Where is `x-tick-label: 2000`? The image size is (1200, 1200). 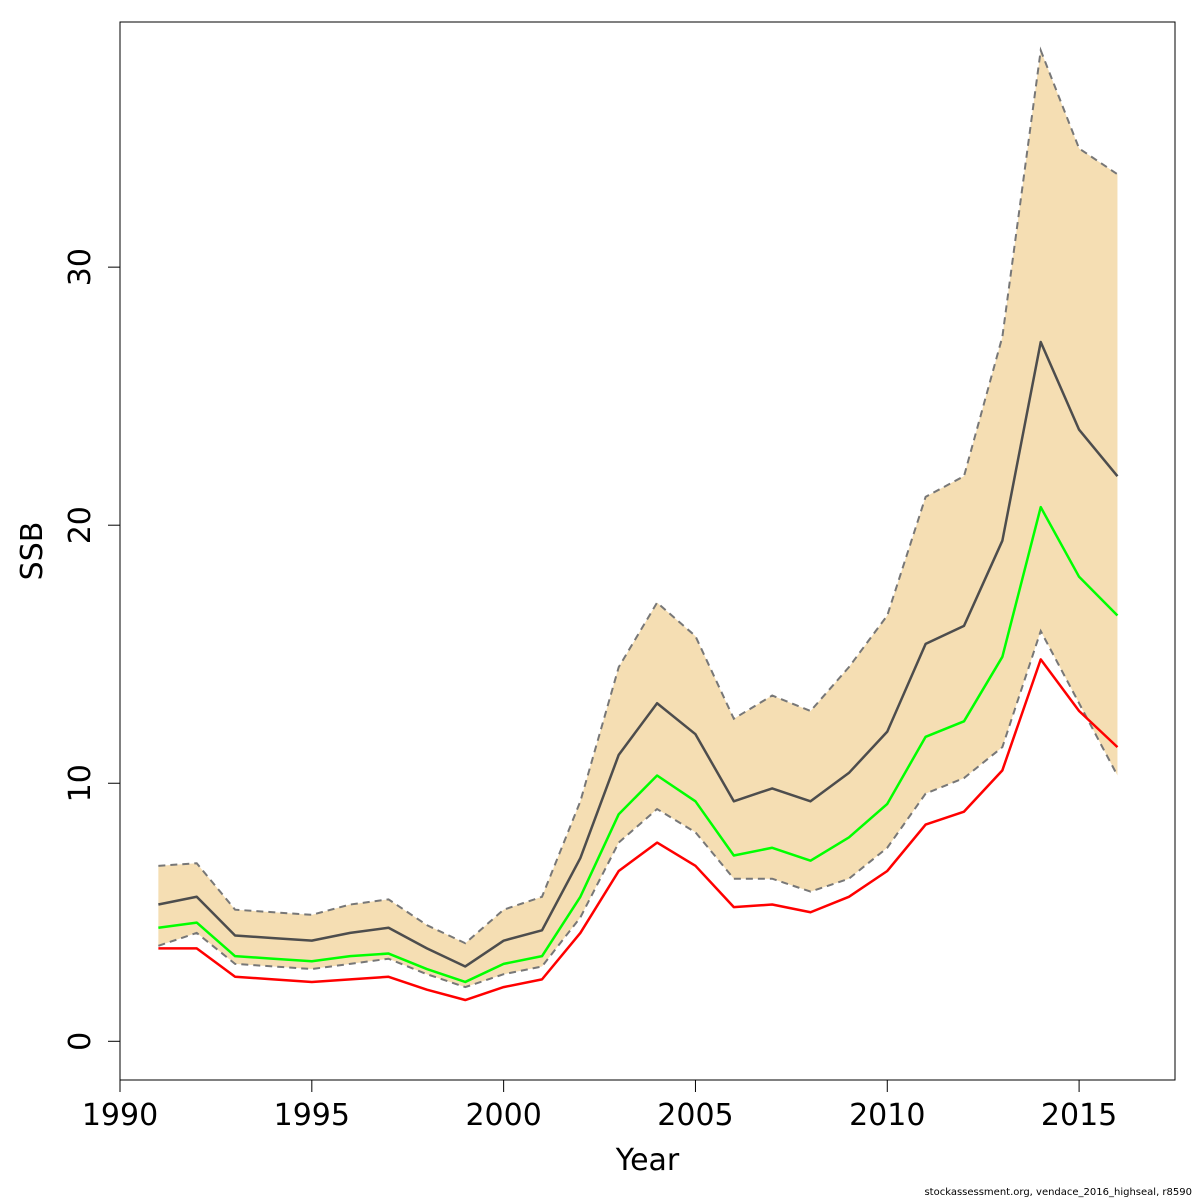
x-tick-label: 2000 is located at coordinates (503, 1115).